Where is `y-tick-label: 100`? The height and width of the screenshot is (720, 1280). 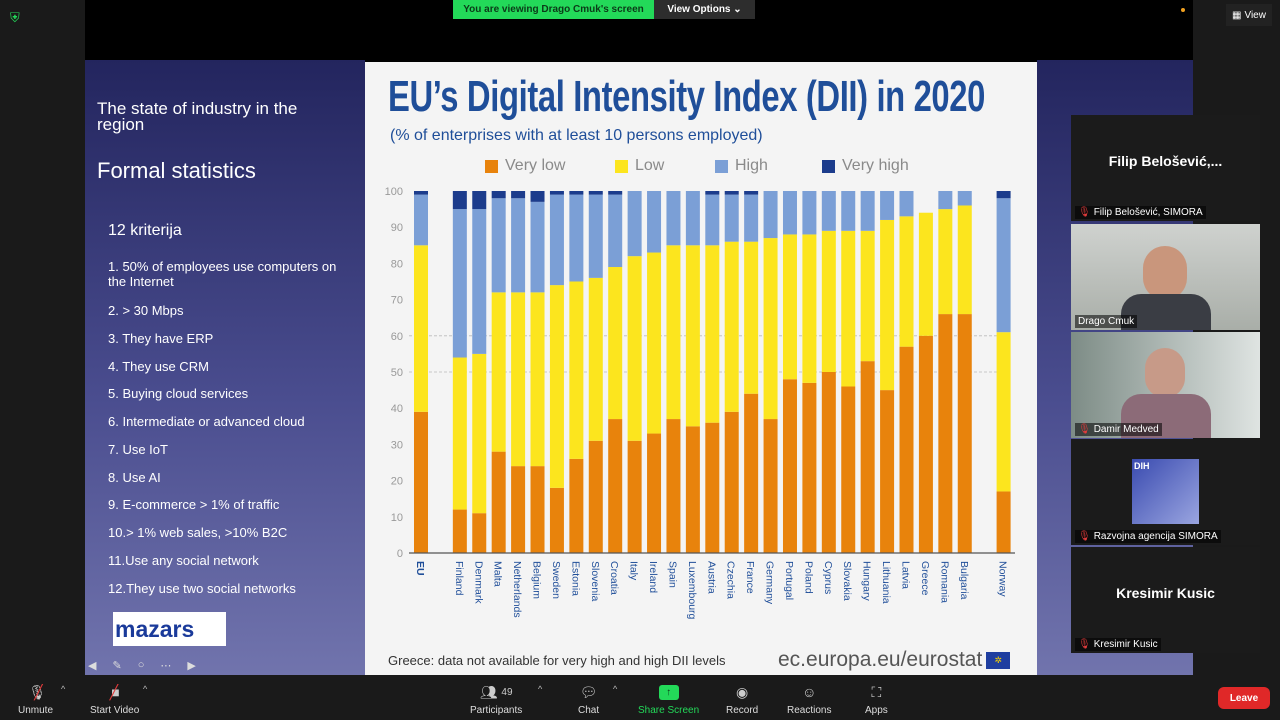
y-tick-label: 100 is located at coordinates (394, 192).